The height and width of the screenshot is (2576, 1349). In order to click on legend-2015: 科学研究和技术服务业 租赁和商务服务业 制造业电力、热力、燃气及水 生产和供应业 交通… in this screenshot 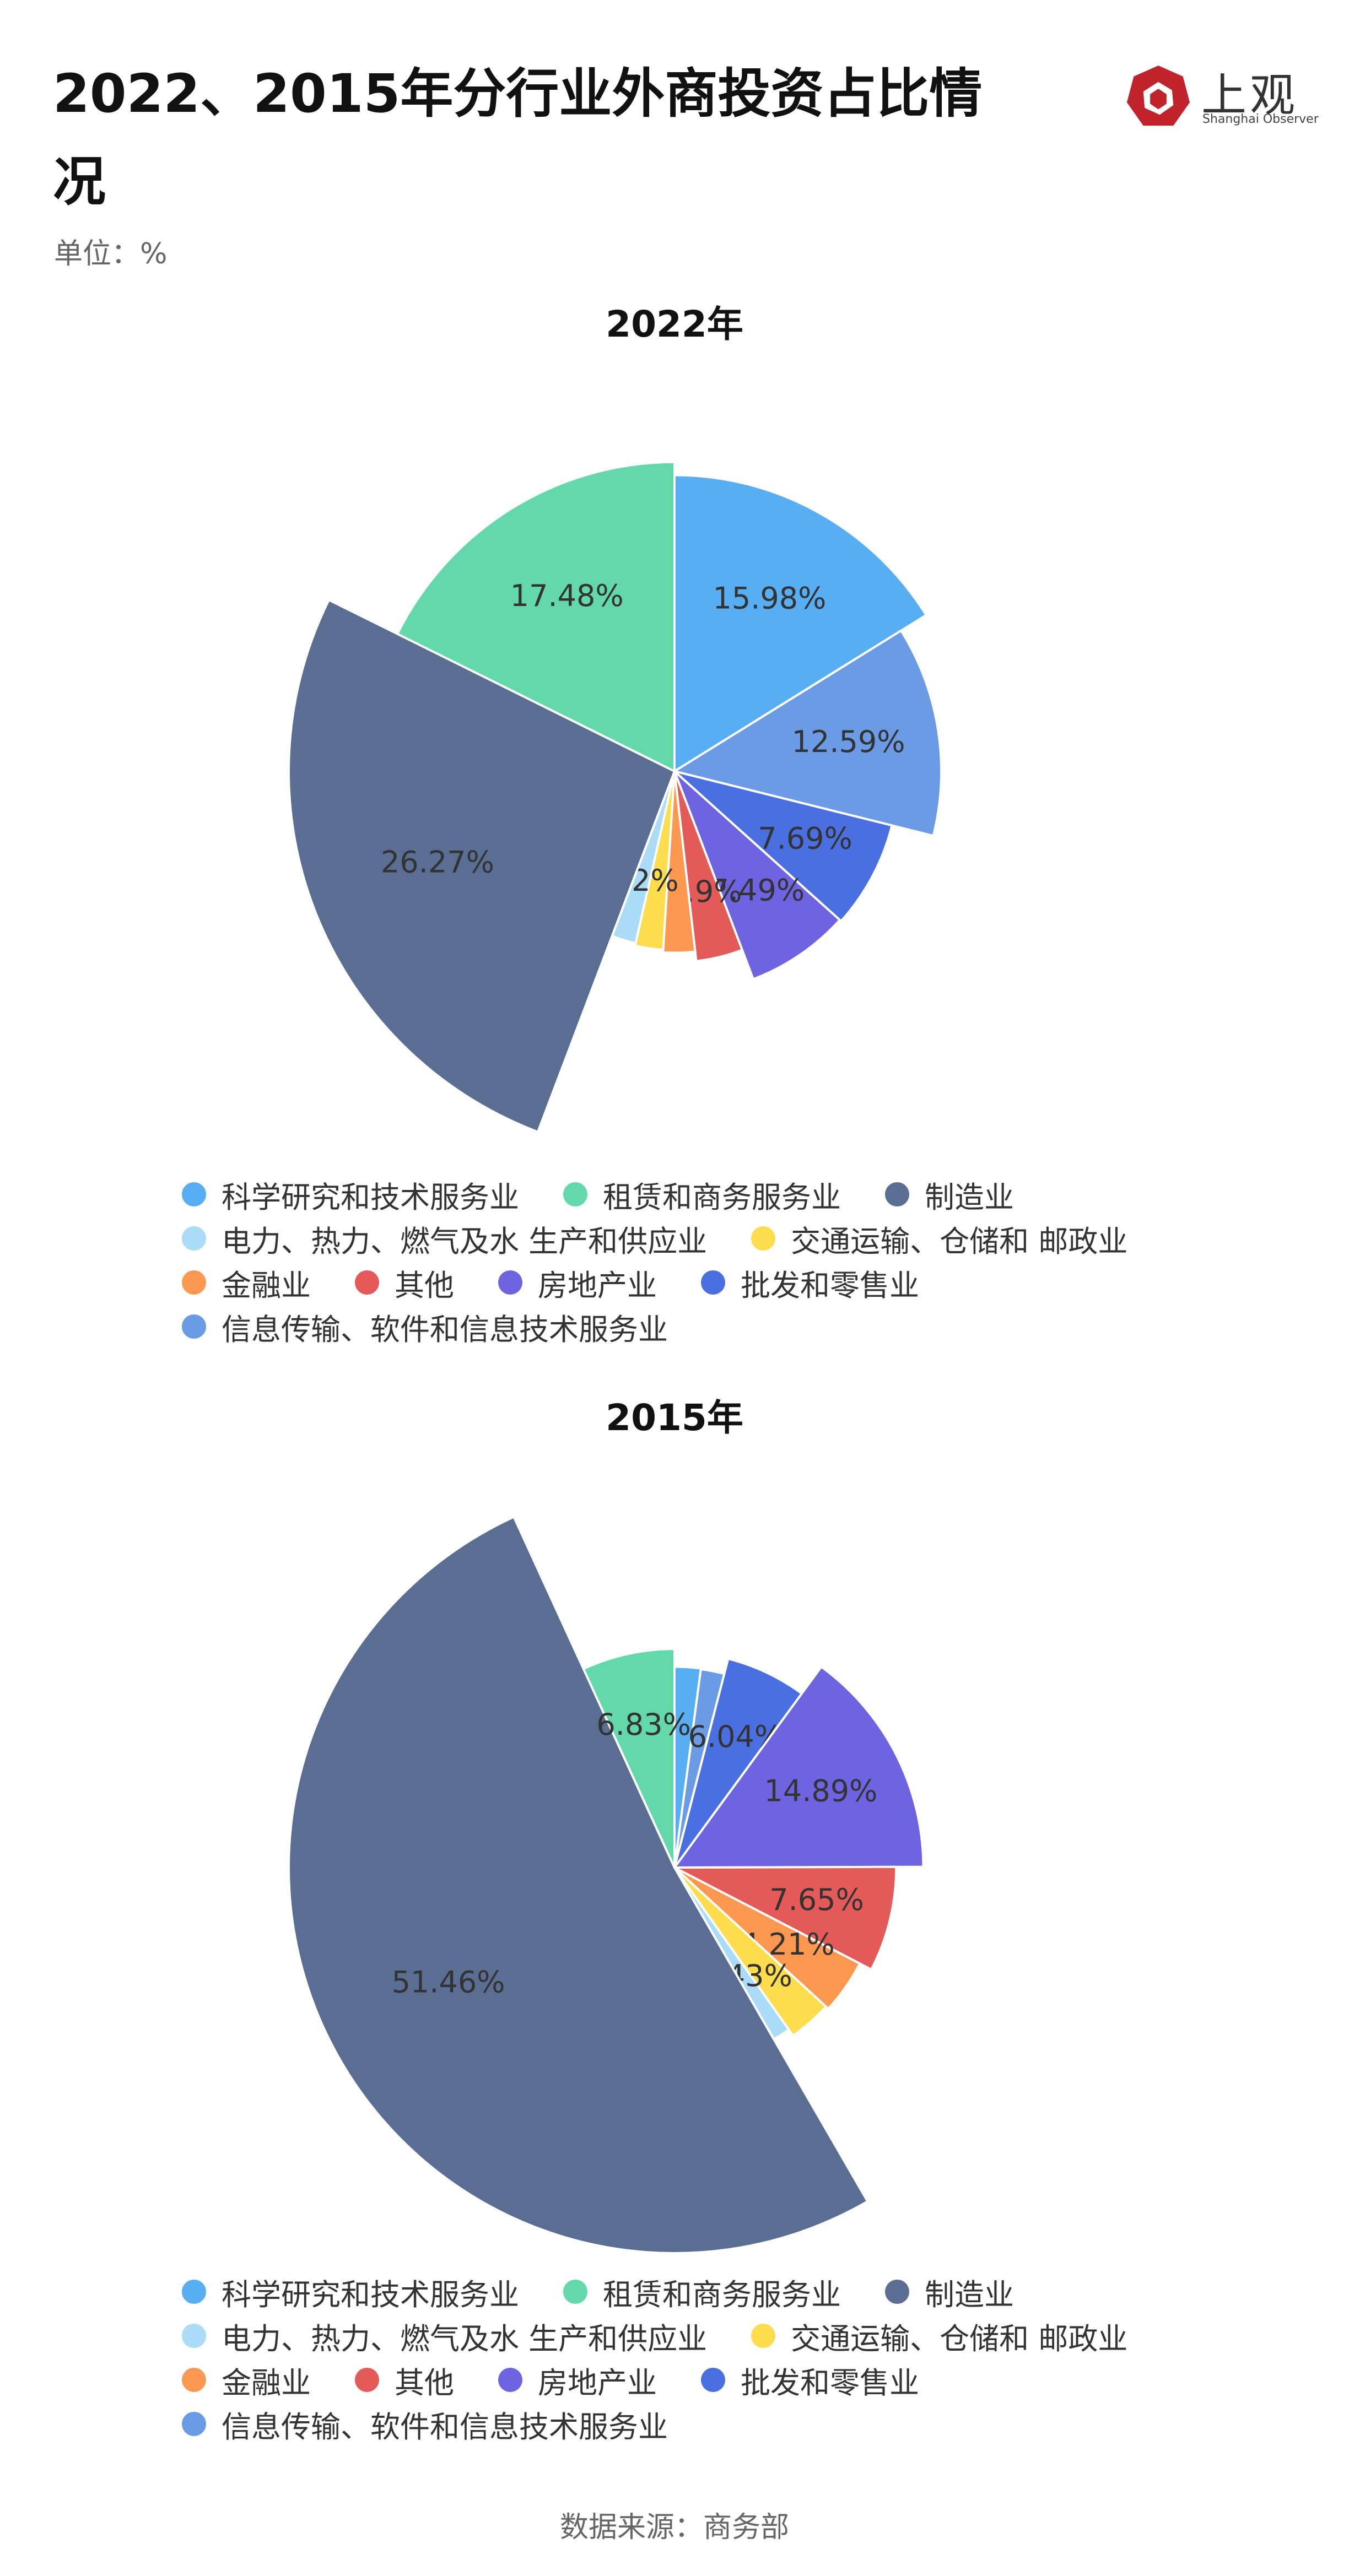, I will do `click(705, 2358)`.